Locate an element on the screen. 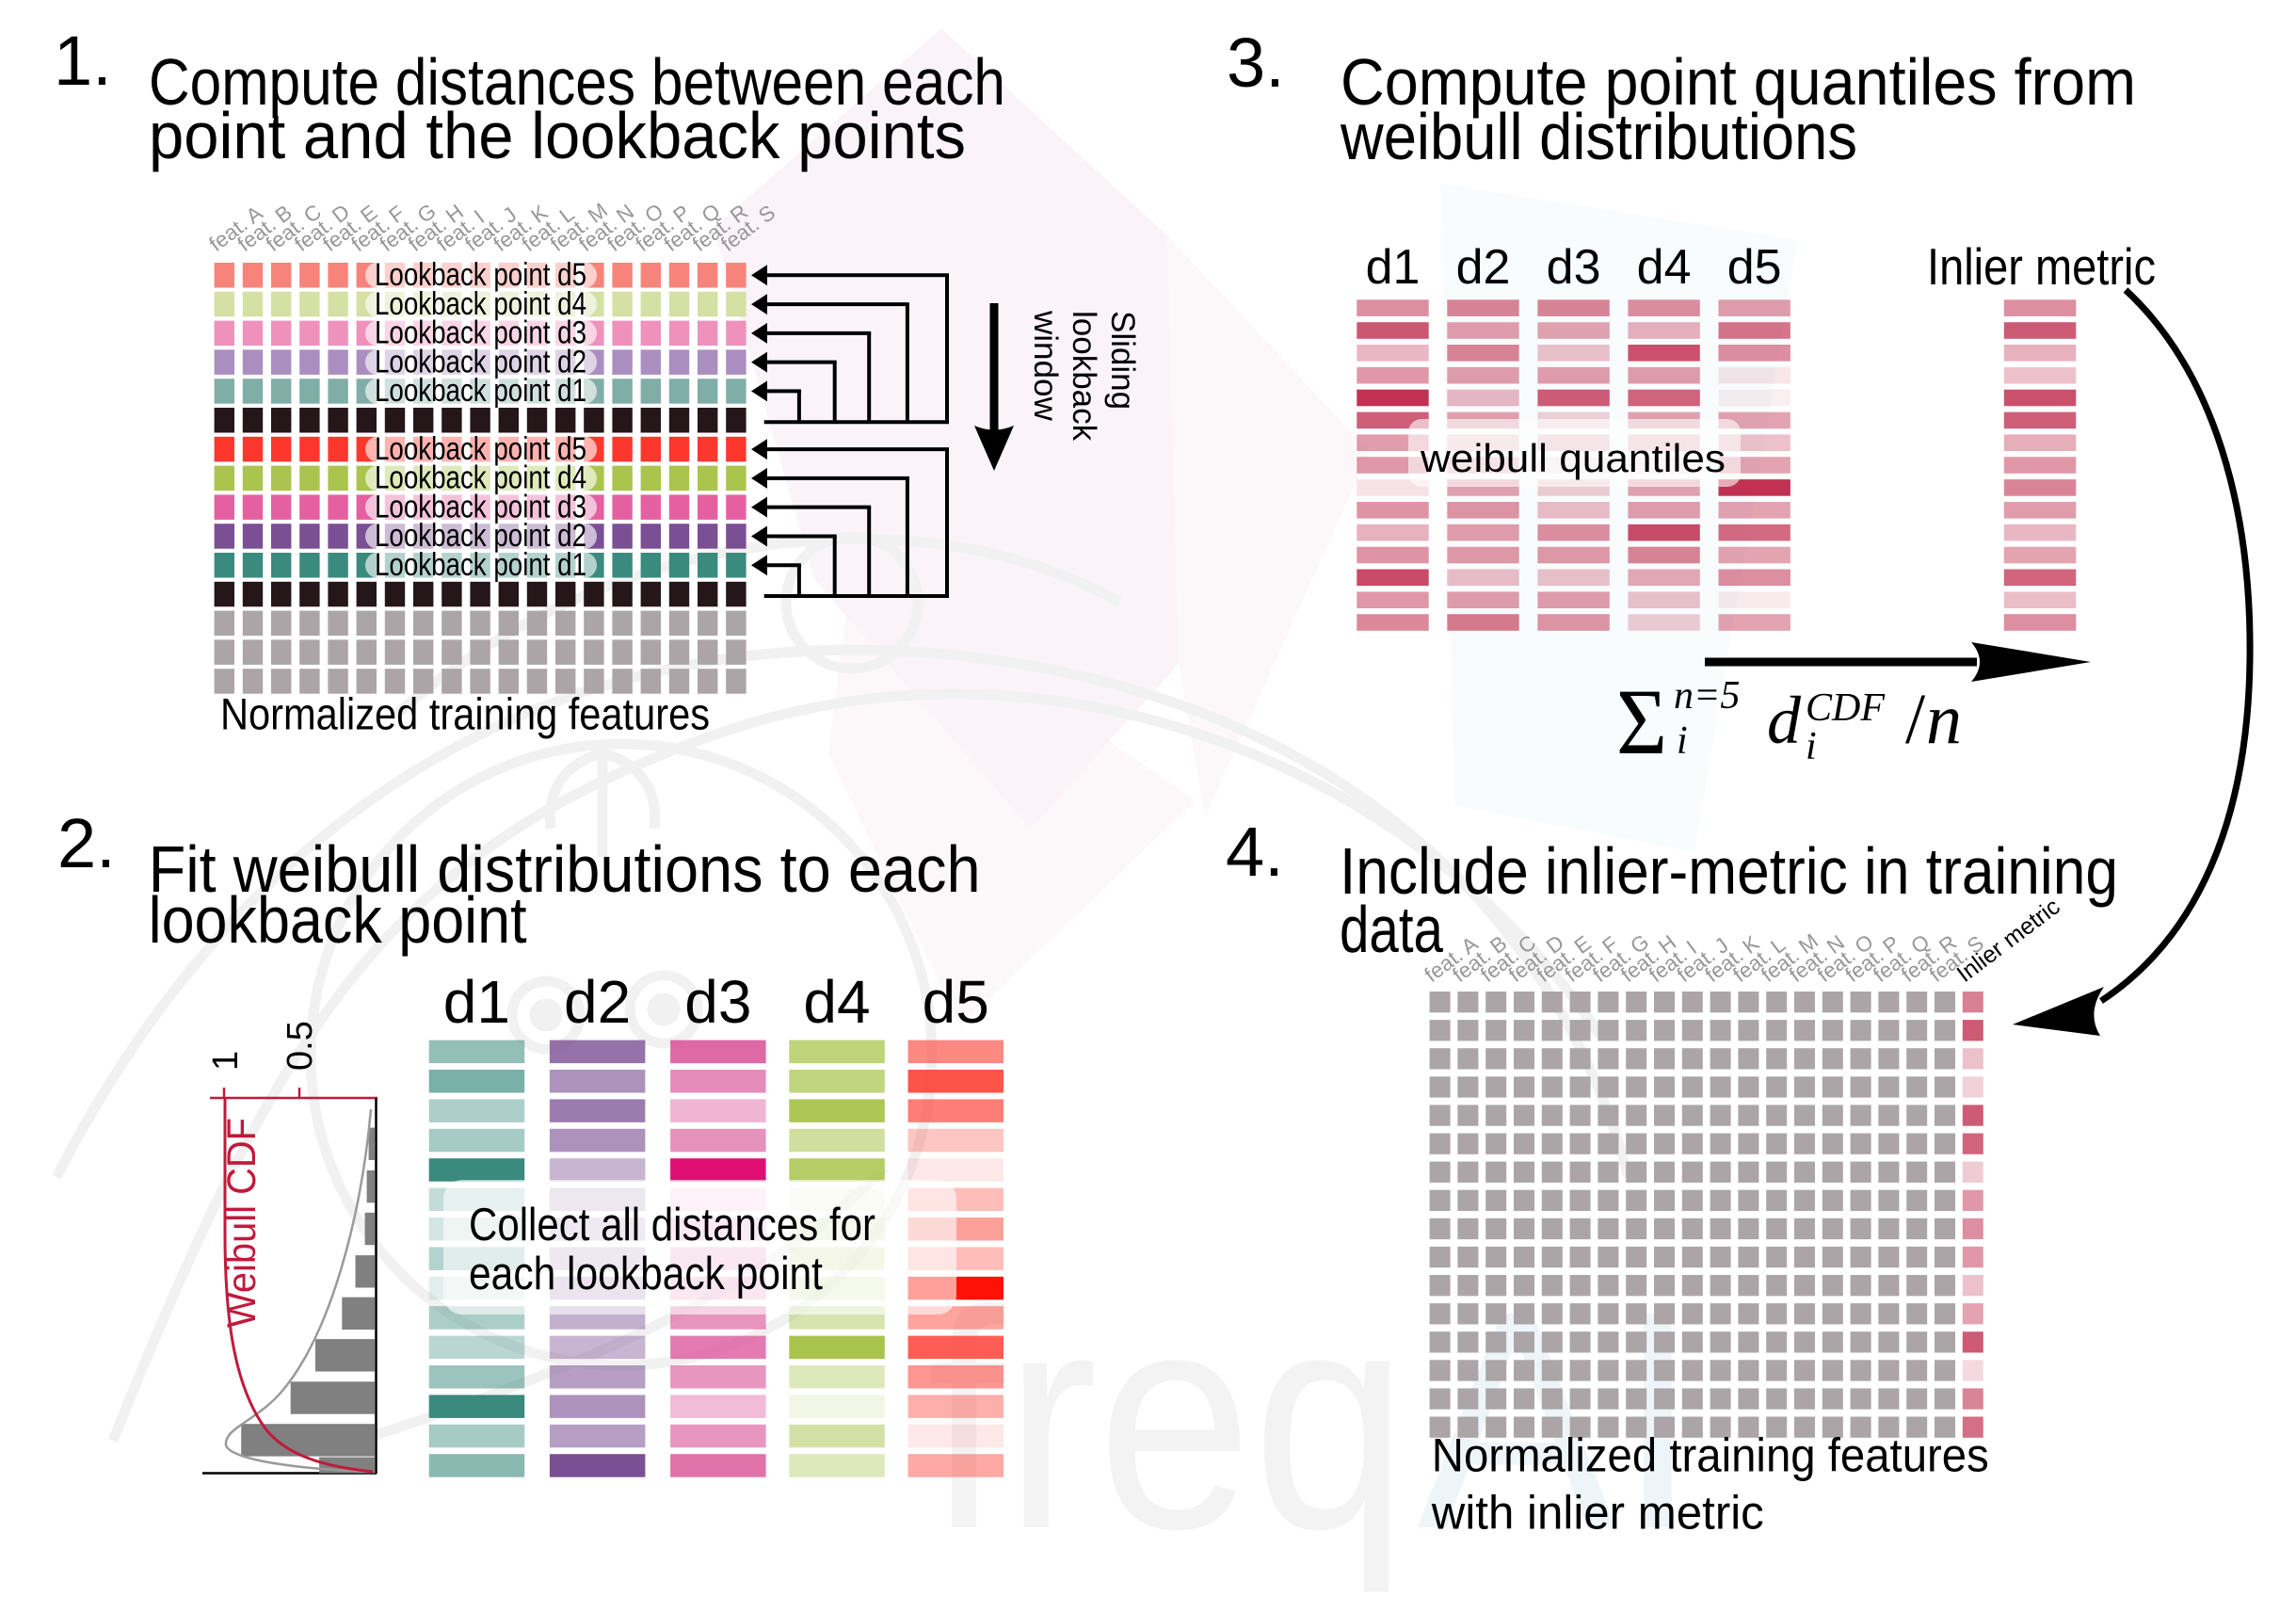 This screenshot has width=2296, height=1597. svg-text: freq is located at coordinates (1167, 1420).